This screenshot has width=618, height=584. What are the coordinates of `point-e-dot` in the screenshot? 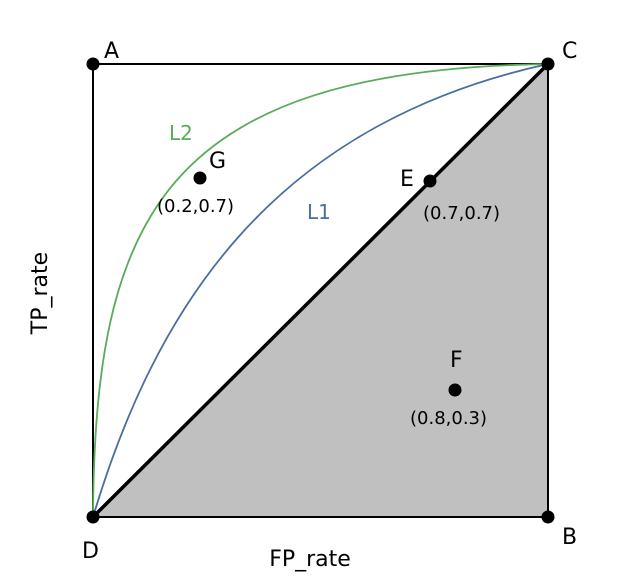 It's located at (430, 181).